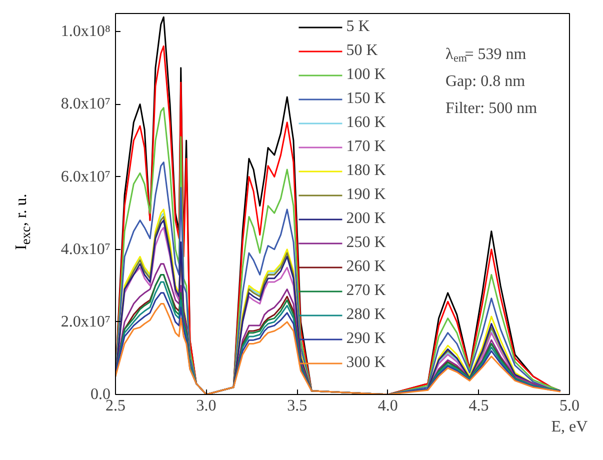  What do you see at coordinates (206, 406) in the screenshot?
I see `x-tick-label: 3.0` at bounding box center [206, 406].